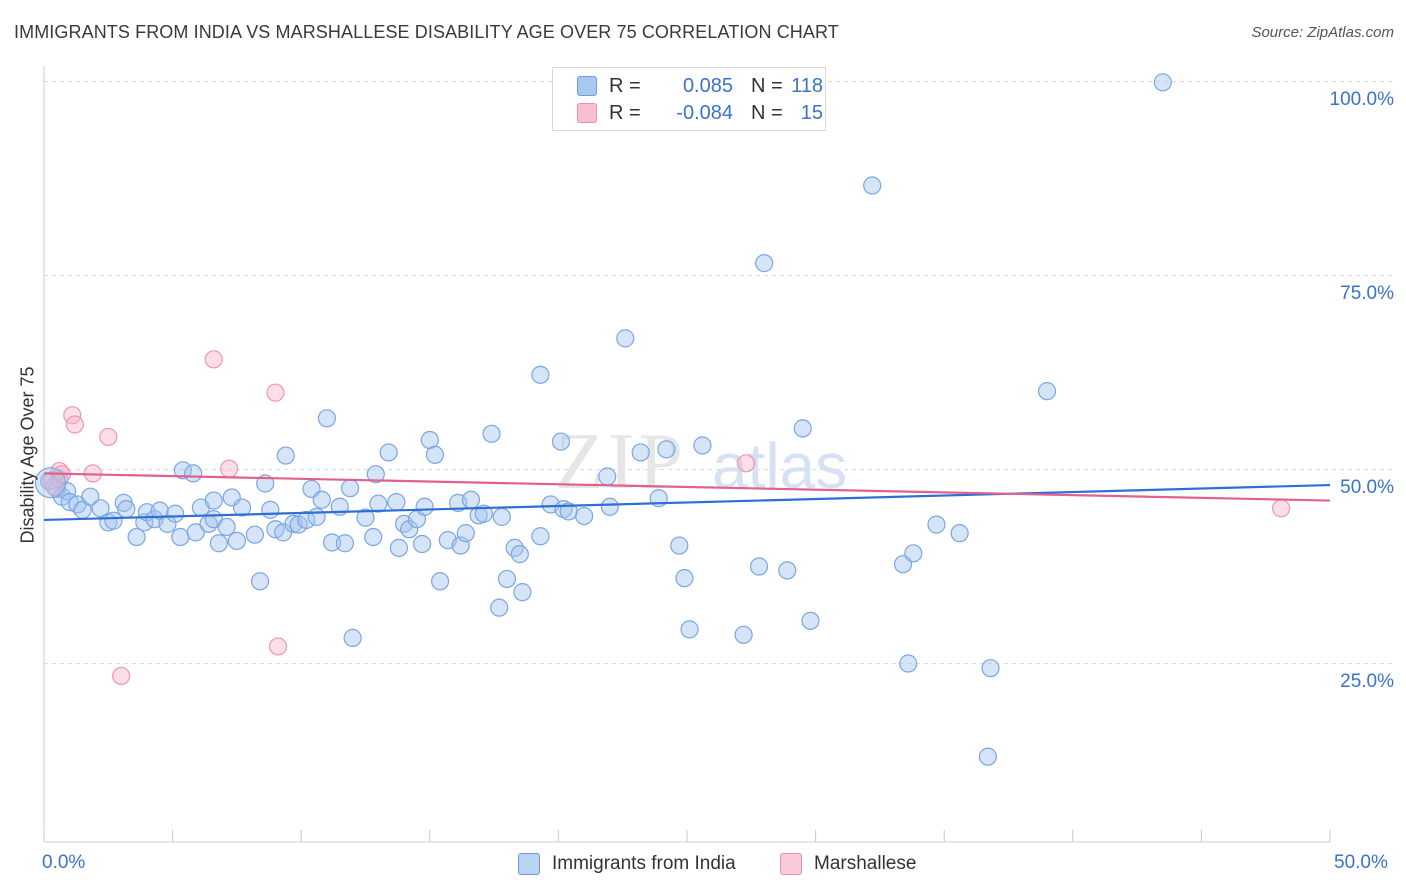 The image size is (1406, 892). I want to click on legend-row-marshallese: R = -0.084 N = 15, so click(700, 113).